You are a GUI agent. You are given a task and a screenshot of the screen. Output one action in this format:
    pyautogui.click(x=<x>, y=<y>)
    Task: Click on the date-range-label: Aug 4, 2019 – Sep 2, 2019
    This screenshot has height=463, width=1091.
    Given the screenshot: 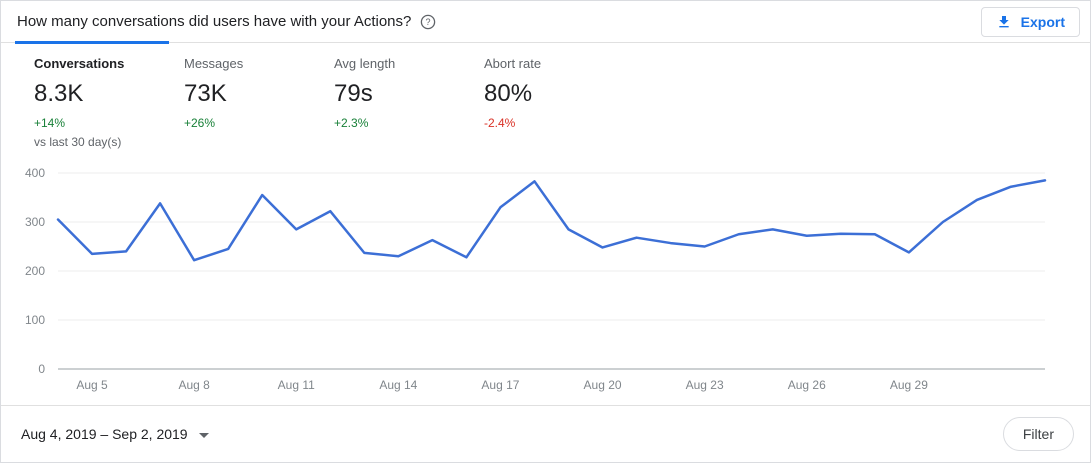 What is the action you would take?
    pyautogui.click(x=104, y=434)
    